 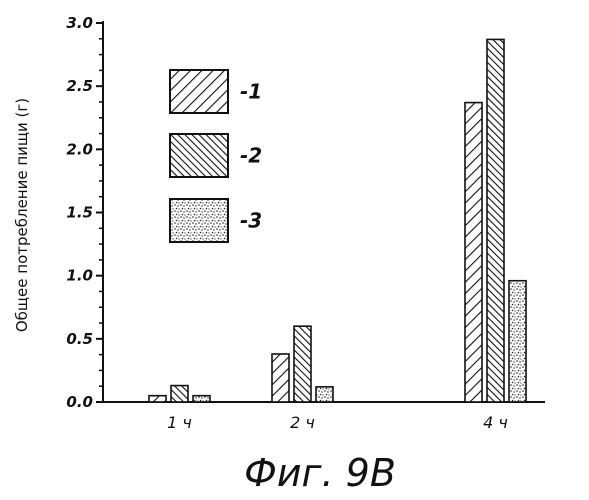 What do you see at coordinates (495, 422) in the screenshot?
I see `x-category-label: 4 ч` at bounding box center [495, 422].